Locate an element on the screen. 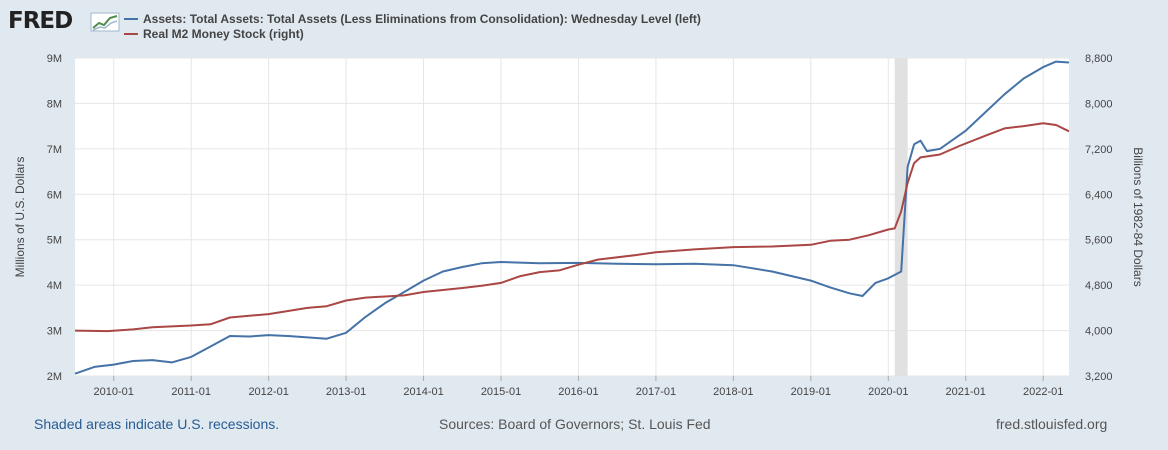 The width and height of the screenshot is (1168, 450). x-tick-label: 2012-01 is located at coordinates (268, 392).